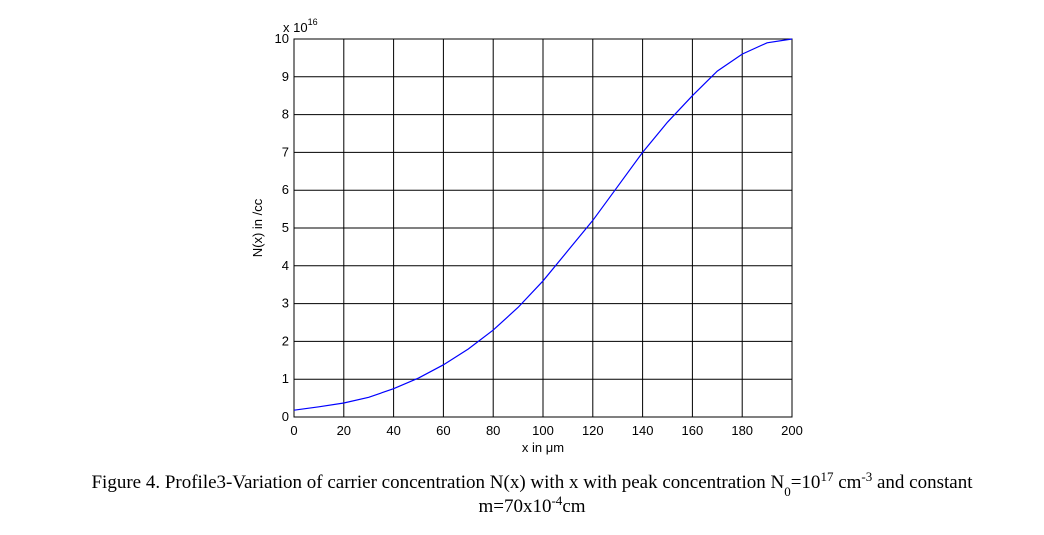 The width and height of the screenshot is (1044, 535). Describe the element at coordinates (285, 114) in the screenshot. I see `y-tick-label: 8` at that location.